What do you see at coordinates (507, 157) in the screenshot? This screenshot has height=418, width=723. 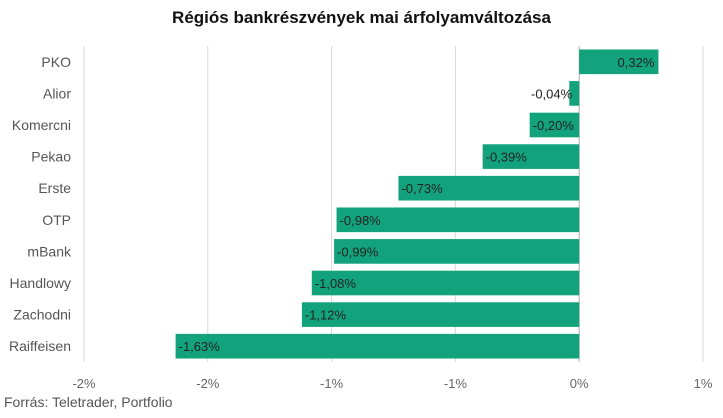 I see `data-label: -0,39%` at bounding box center [507, 157].